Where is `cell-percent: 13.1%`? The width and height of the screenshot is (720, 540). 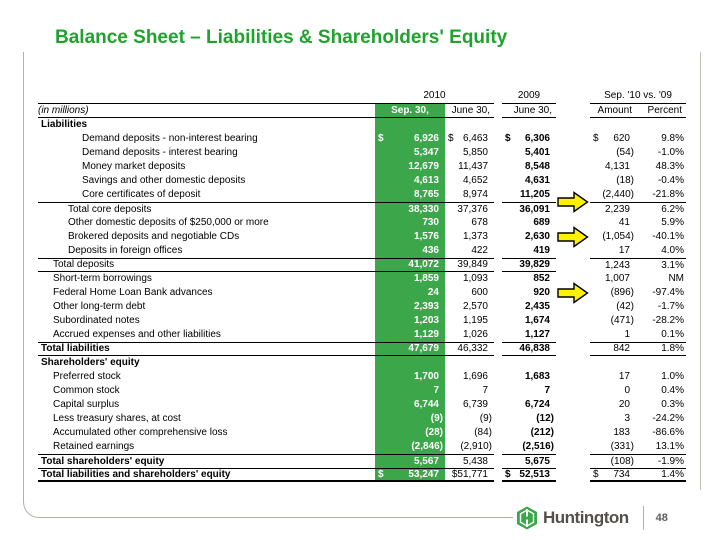 cell-percent: 13.1% is located at coordinates (669, 446).